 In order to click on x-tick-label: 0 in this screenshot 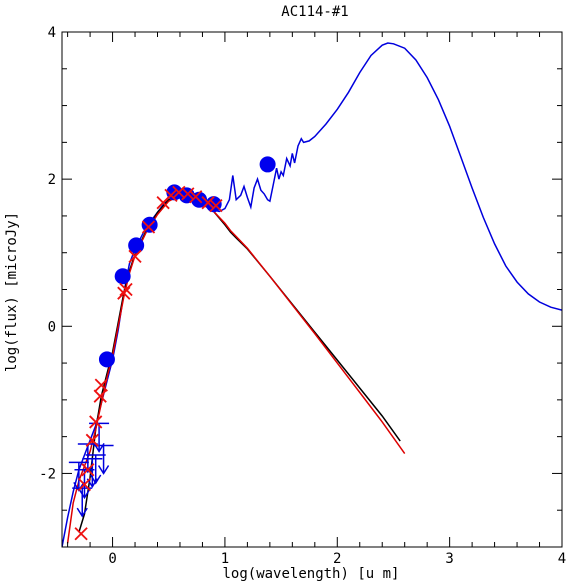, I will do `click(112, 559)`.